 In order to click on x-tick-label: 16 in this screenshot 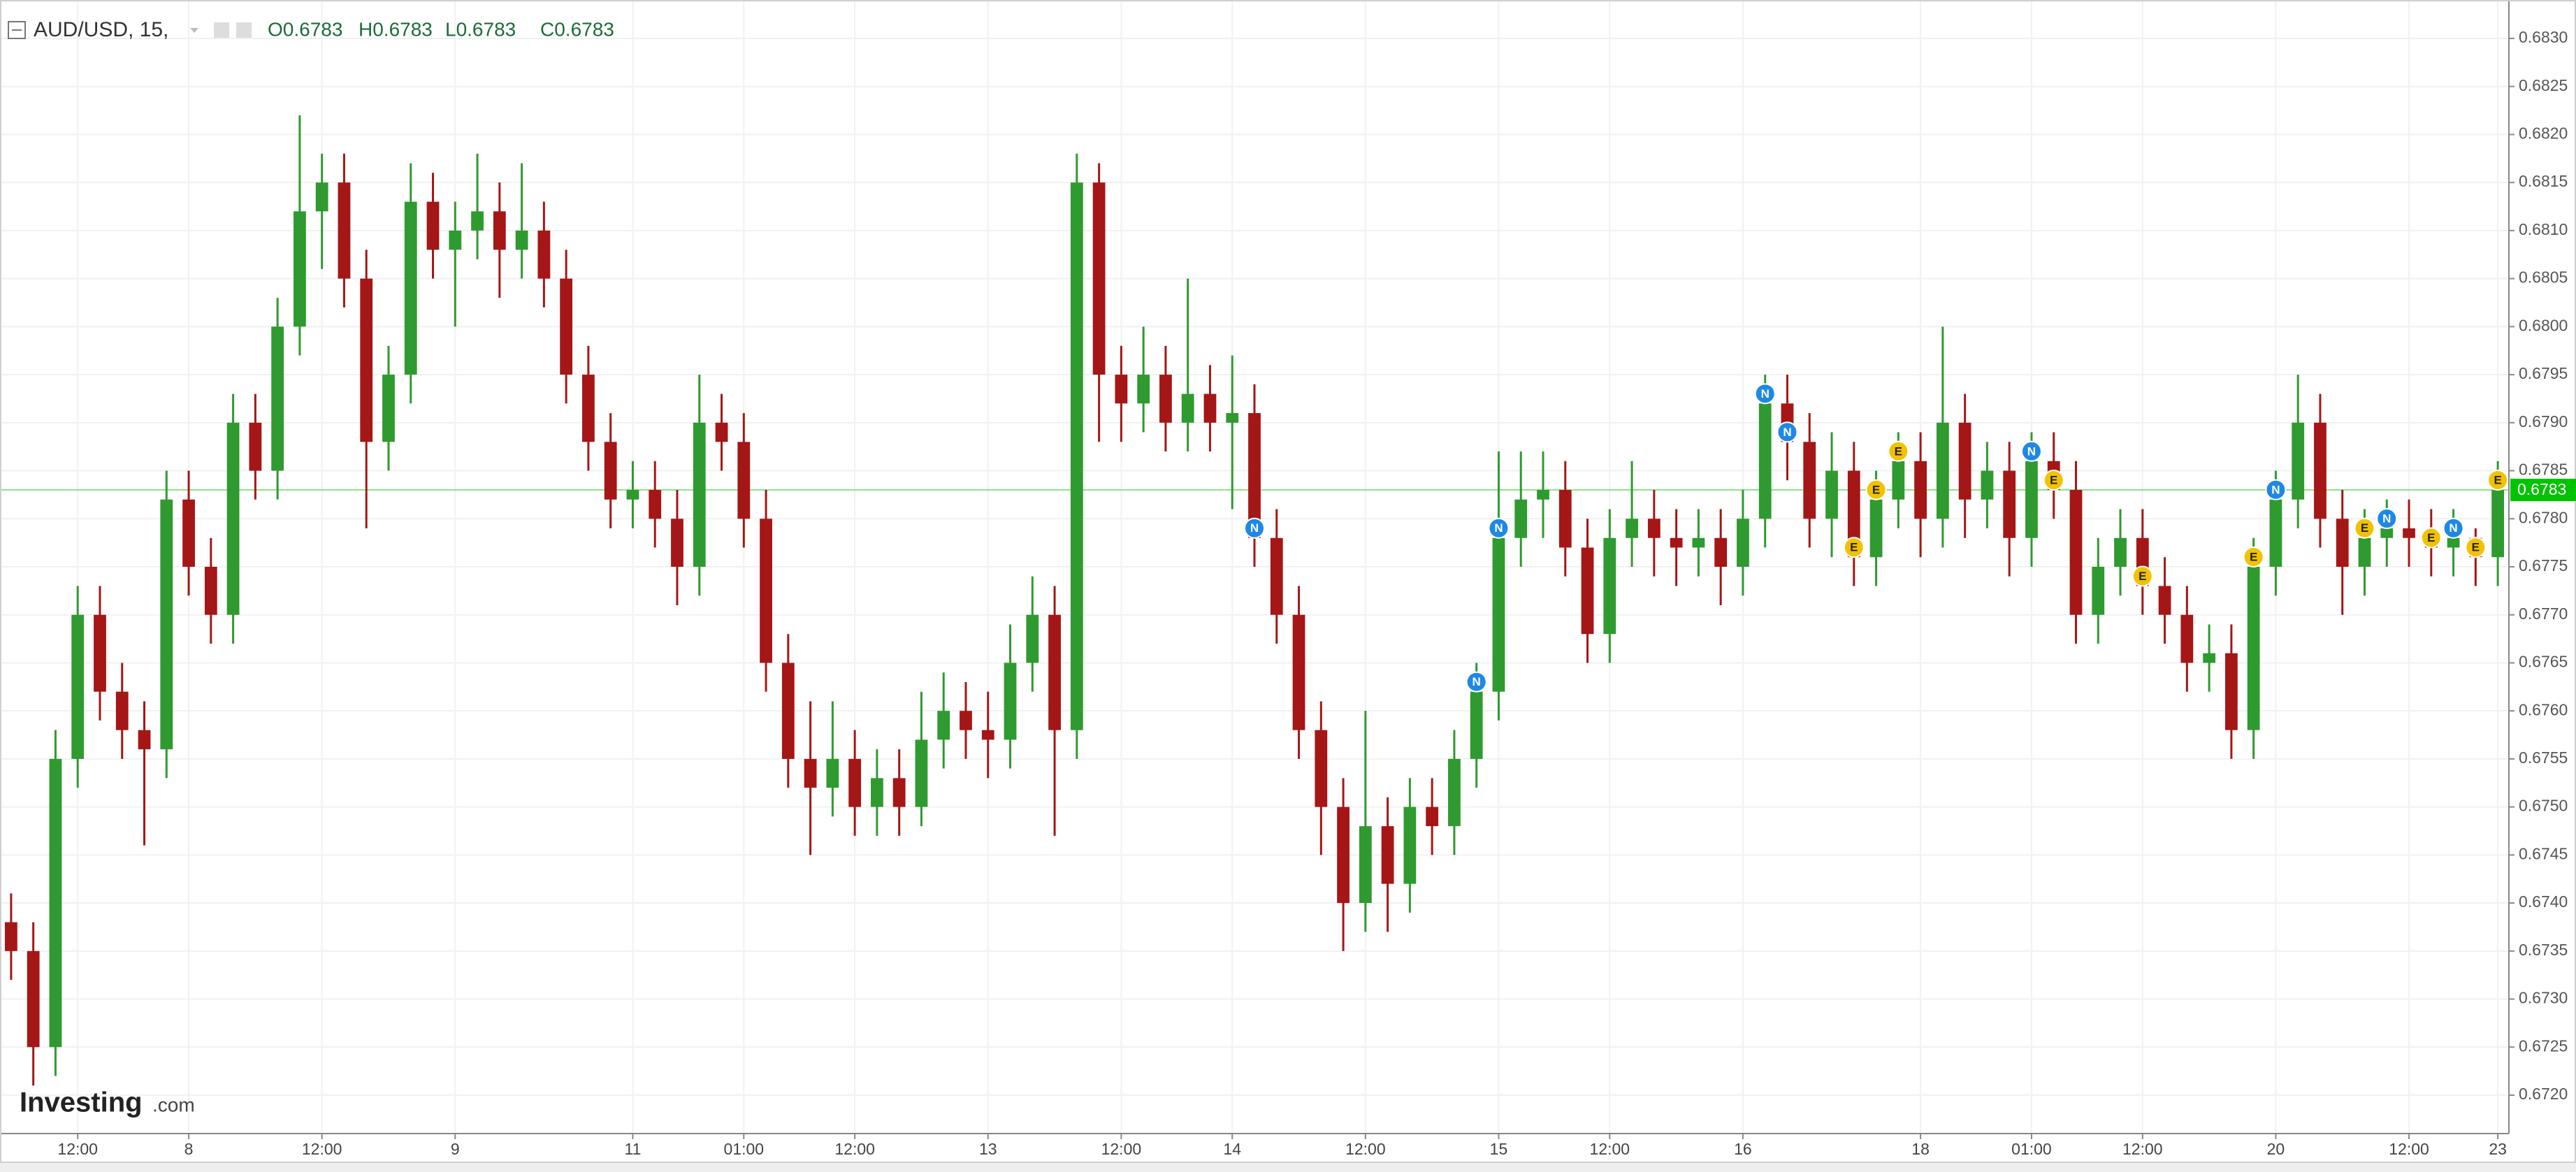, I will do `click(1743, 1149)`.